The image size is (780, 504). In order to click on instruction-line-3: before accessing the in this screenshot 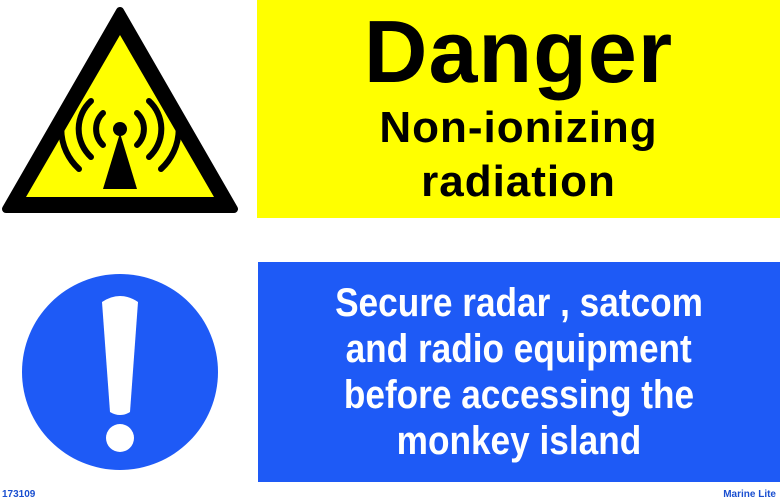, I will do `click(519, 395)`.